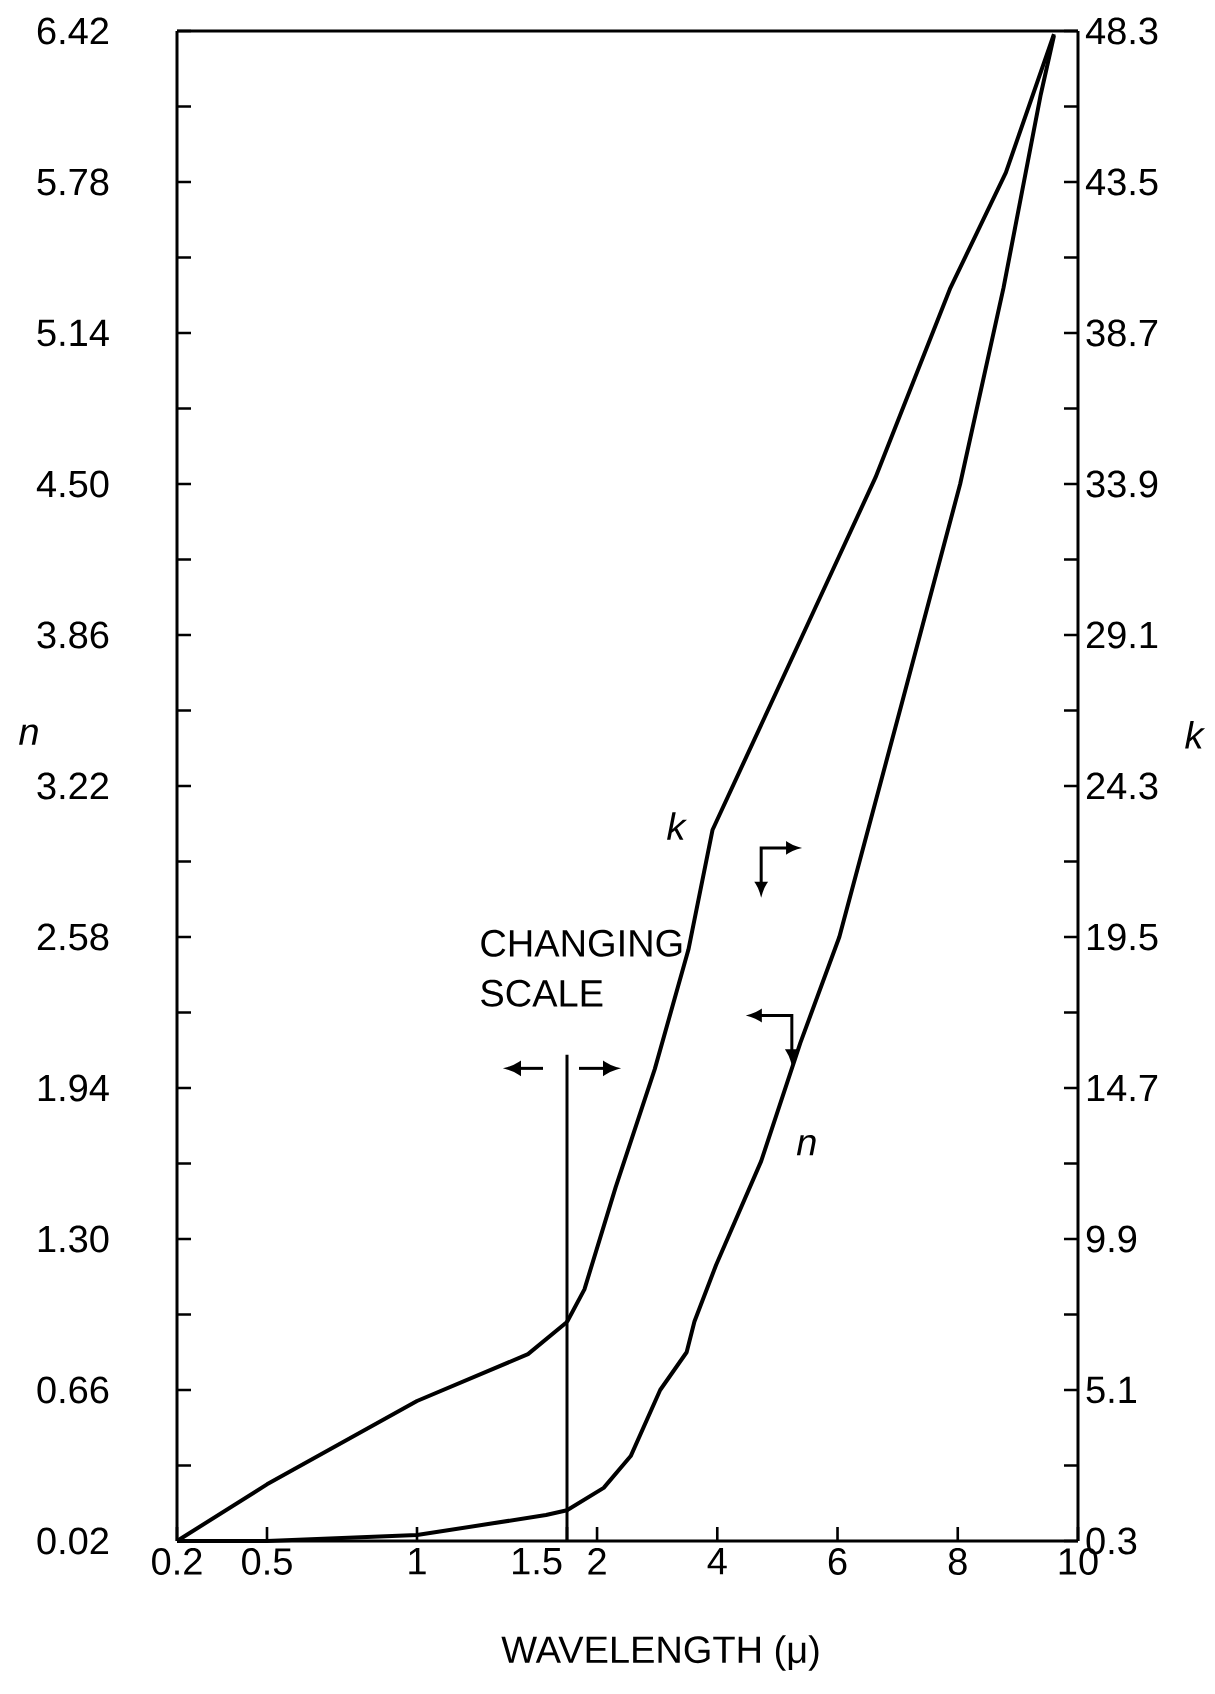  Describe the element at coordinates (1121, 182) in the screenshot. I see `y2-tick-label: 43.5` at that location.